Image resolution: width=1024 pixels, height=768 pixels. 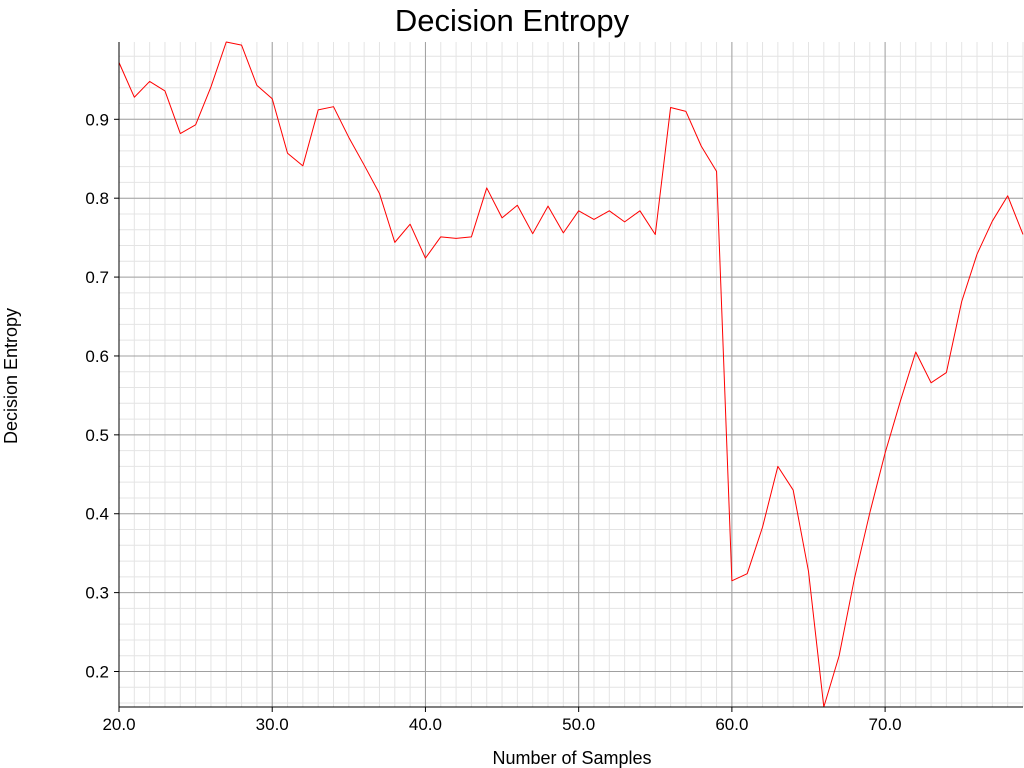 I want to click on y-tick-label: 0.4, so click(x=97, y=514).